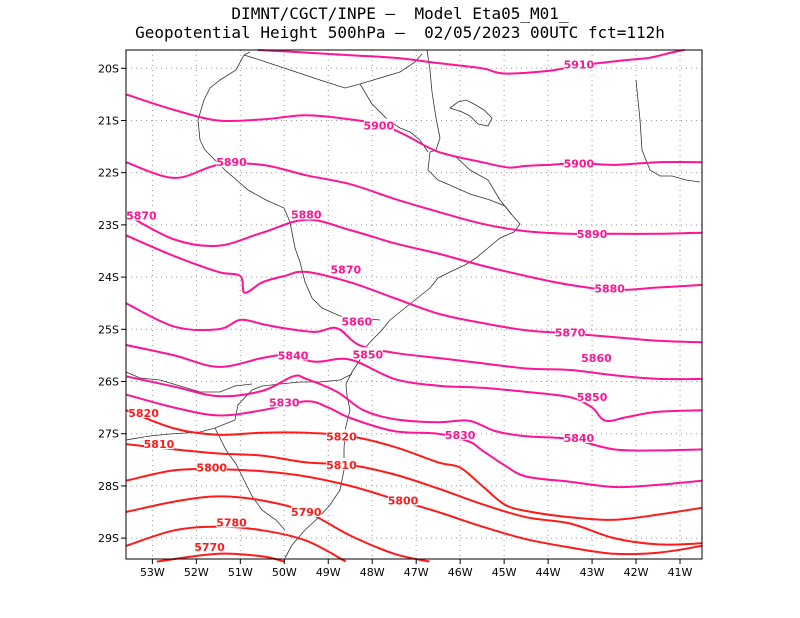 Image resolution: width=800 pixels, height=618 pixels. What do you see at coordinates (196, 572) in the screenshot?
I see `x-tick-label: 52W` at bounding box center [196, 572].